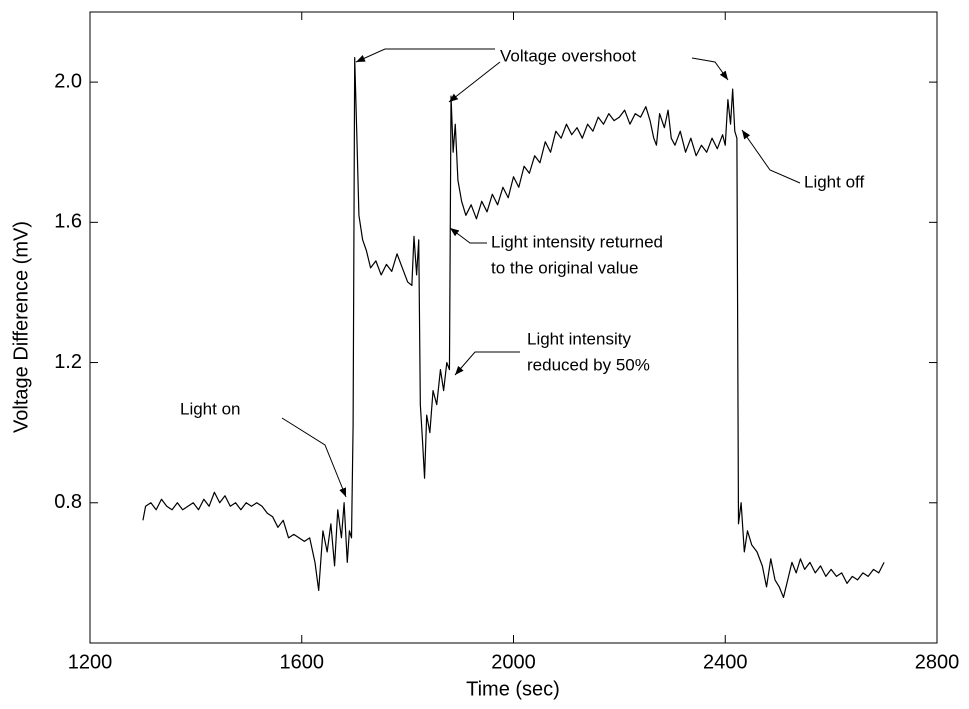  I want to click on annotation: Voltage overshoot, so click(568, 55).